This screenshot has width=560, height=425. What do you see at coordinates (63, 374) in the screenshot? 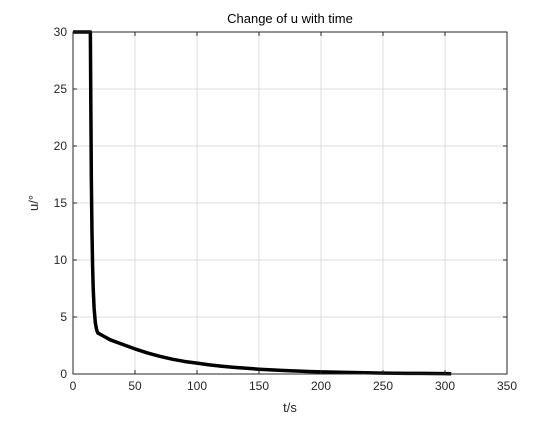
I see `y-tick-label: 0` at bounding box center [63, 374].